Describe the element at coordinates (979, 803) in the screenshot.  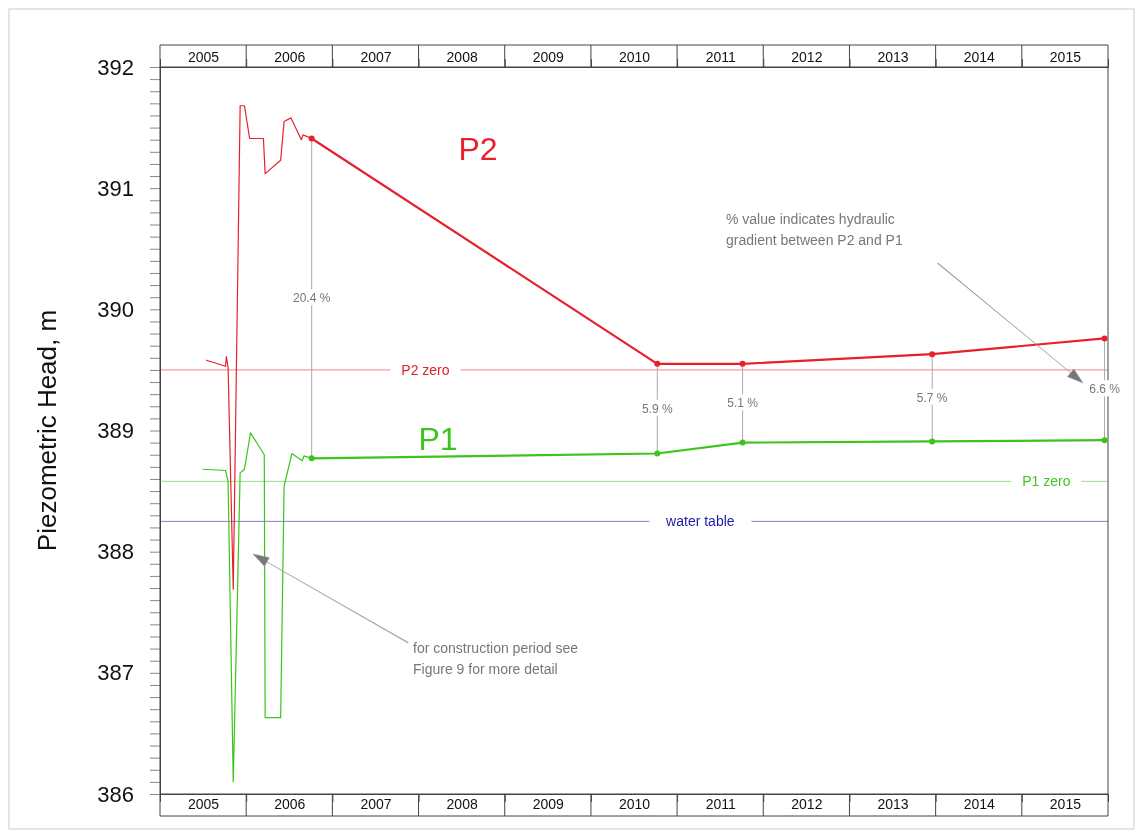
I see `x-tick-label: 2014` at that location.